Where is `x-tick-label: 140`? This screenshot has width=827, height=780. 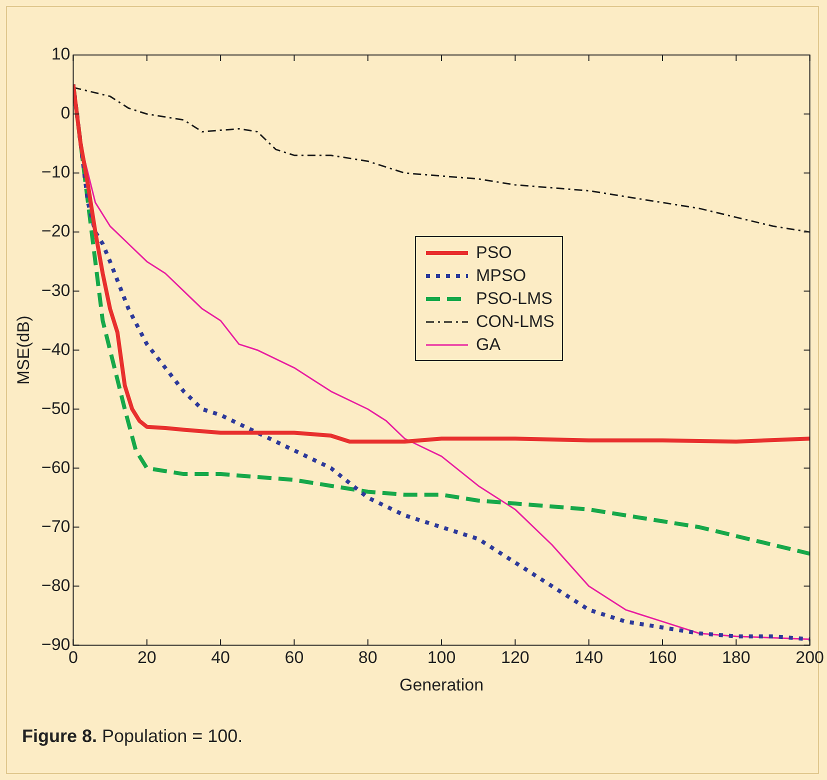 x-tick-label: 140 is located at coordinates (589, 658).